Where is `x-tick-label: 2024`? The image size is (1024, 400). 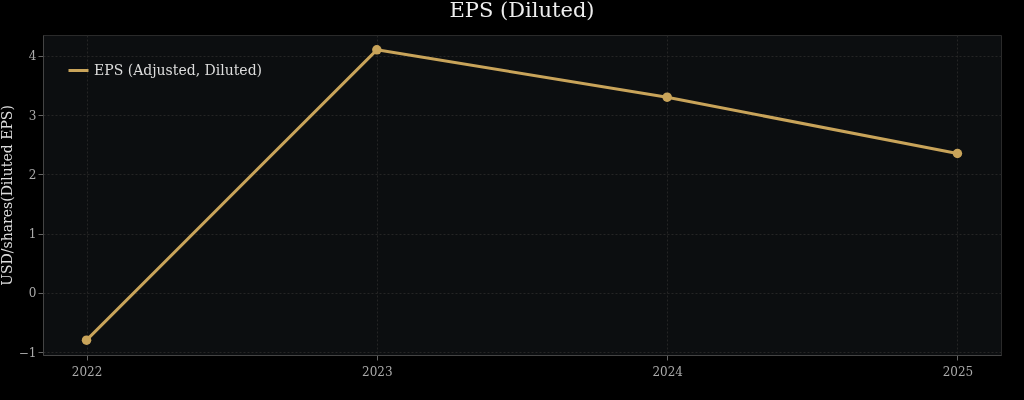 x-tick-label: 2024 is located at coordinates (668, 371).